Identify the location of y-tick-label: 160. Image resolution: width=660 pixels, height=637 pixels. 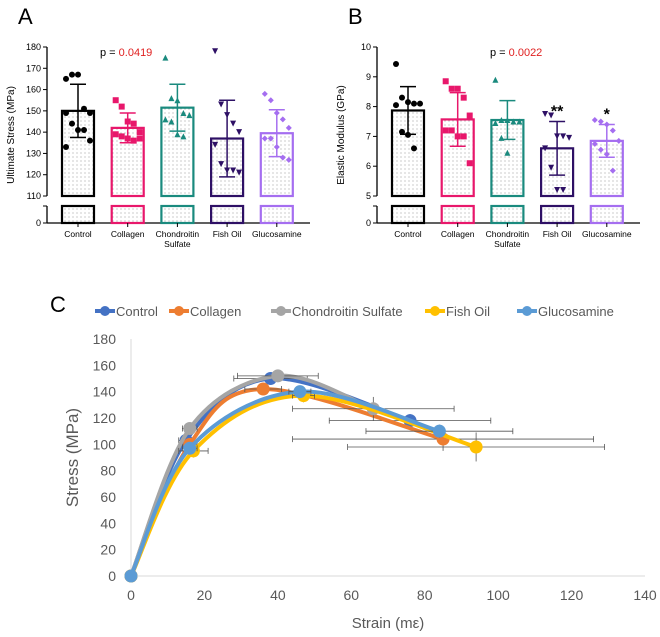
(33, 90).